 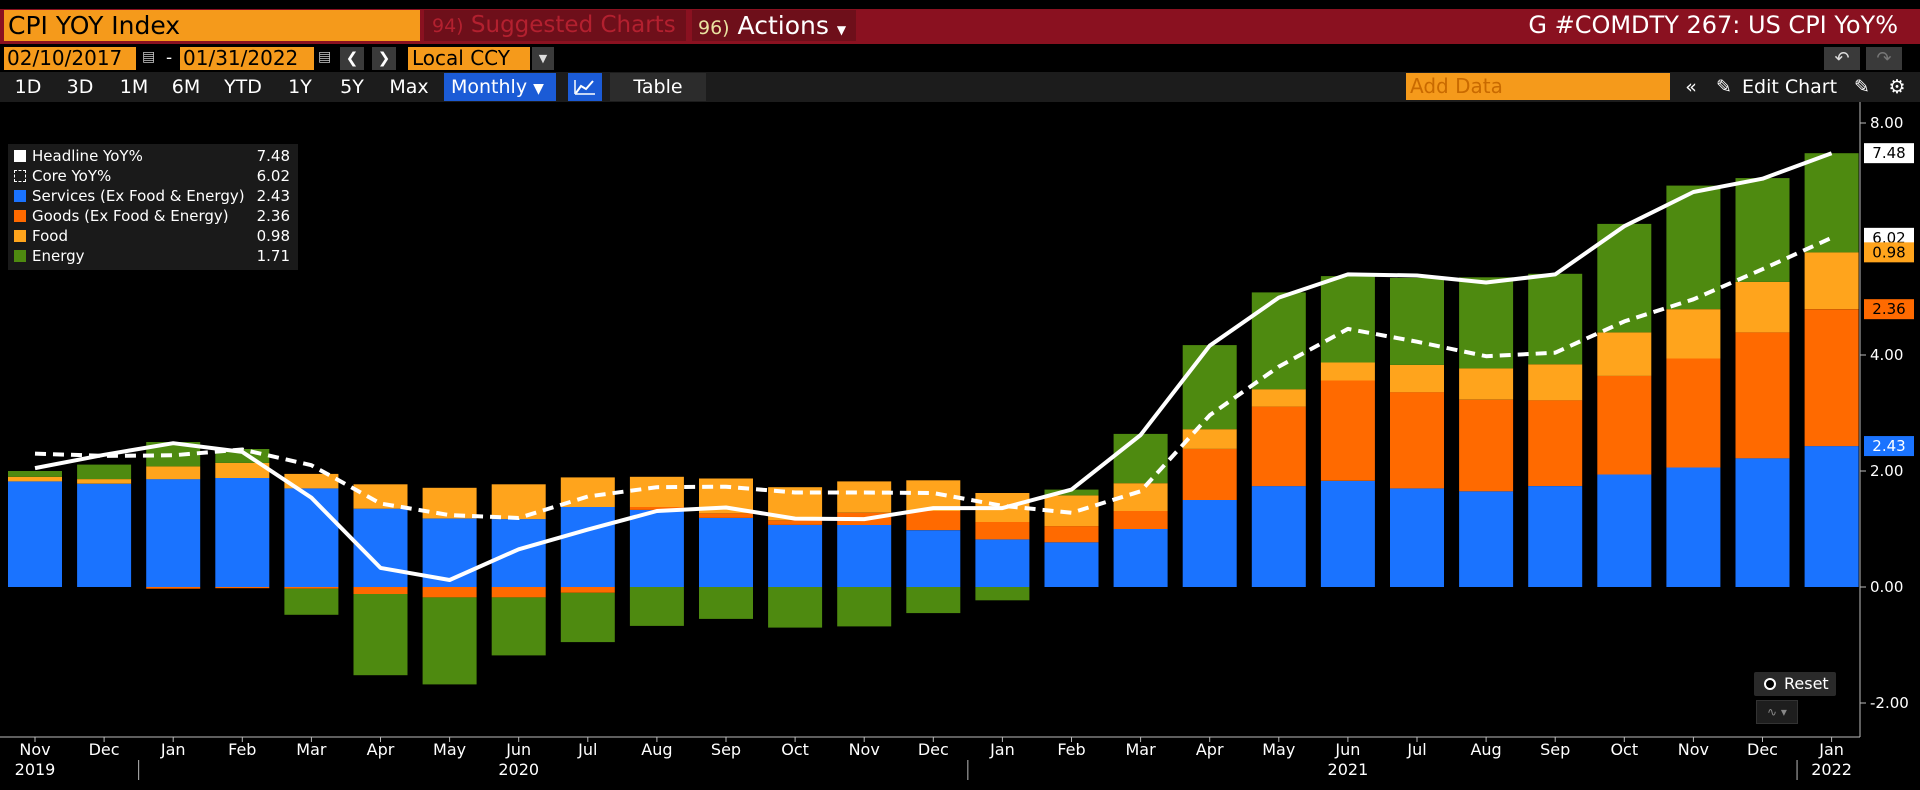 I want to click on suggested-charts-label: Suggested Charts, so click(x=573, y=25).